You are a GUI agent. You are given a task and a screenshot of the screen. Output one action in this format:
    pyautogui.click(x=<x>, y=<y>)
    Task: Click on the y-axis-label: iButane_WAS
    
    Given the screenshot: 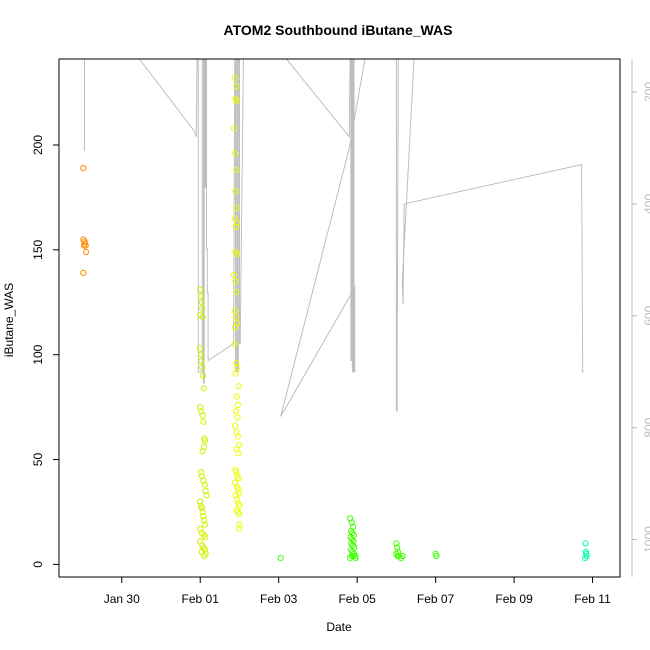 What is the action you would take?
    pyautogui.click(x=9, y=320)
    